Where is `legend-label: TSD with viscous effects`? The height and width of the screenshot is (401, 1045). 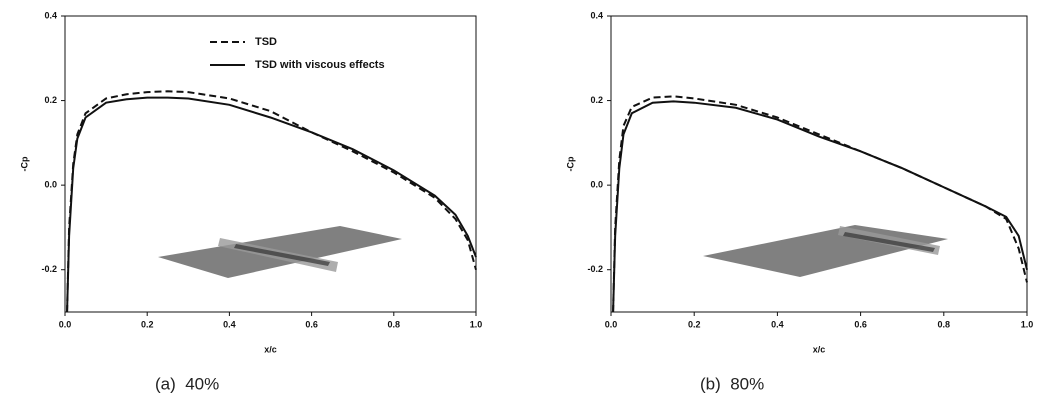
legend-label: TSD with viscous effects is located at coordinates (320, 65).